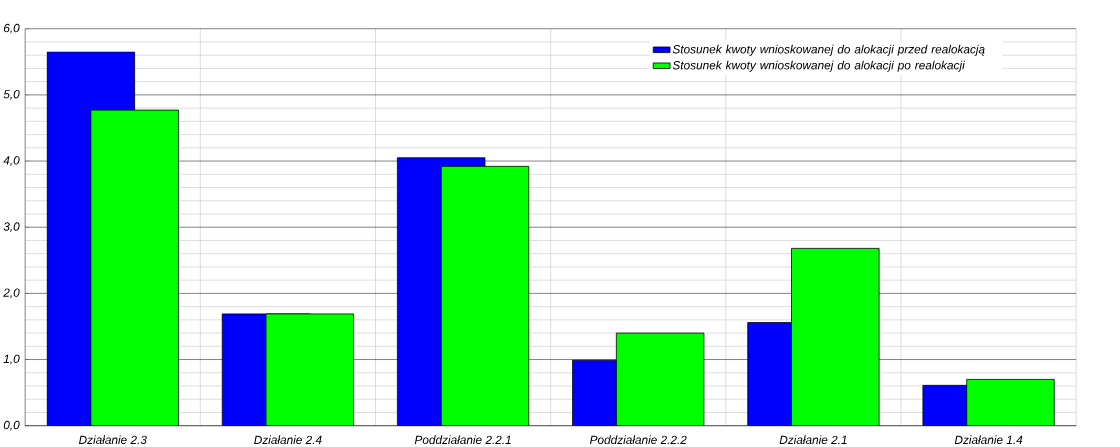  What do you see at coordinates (462, 439) in the screenshot?
I see `x-tick-label: Poddziałanie 2.2.1` at bounding box center [462, 439].